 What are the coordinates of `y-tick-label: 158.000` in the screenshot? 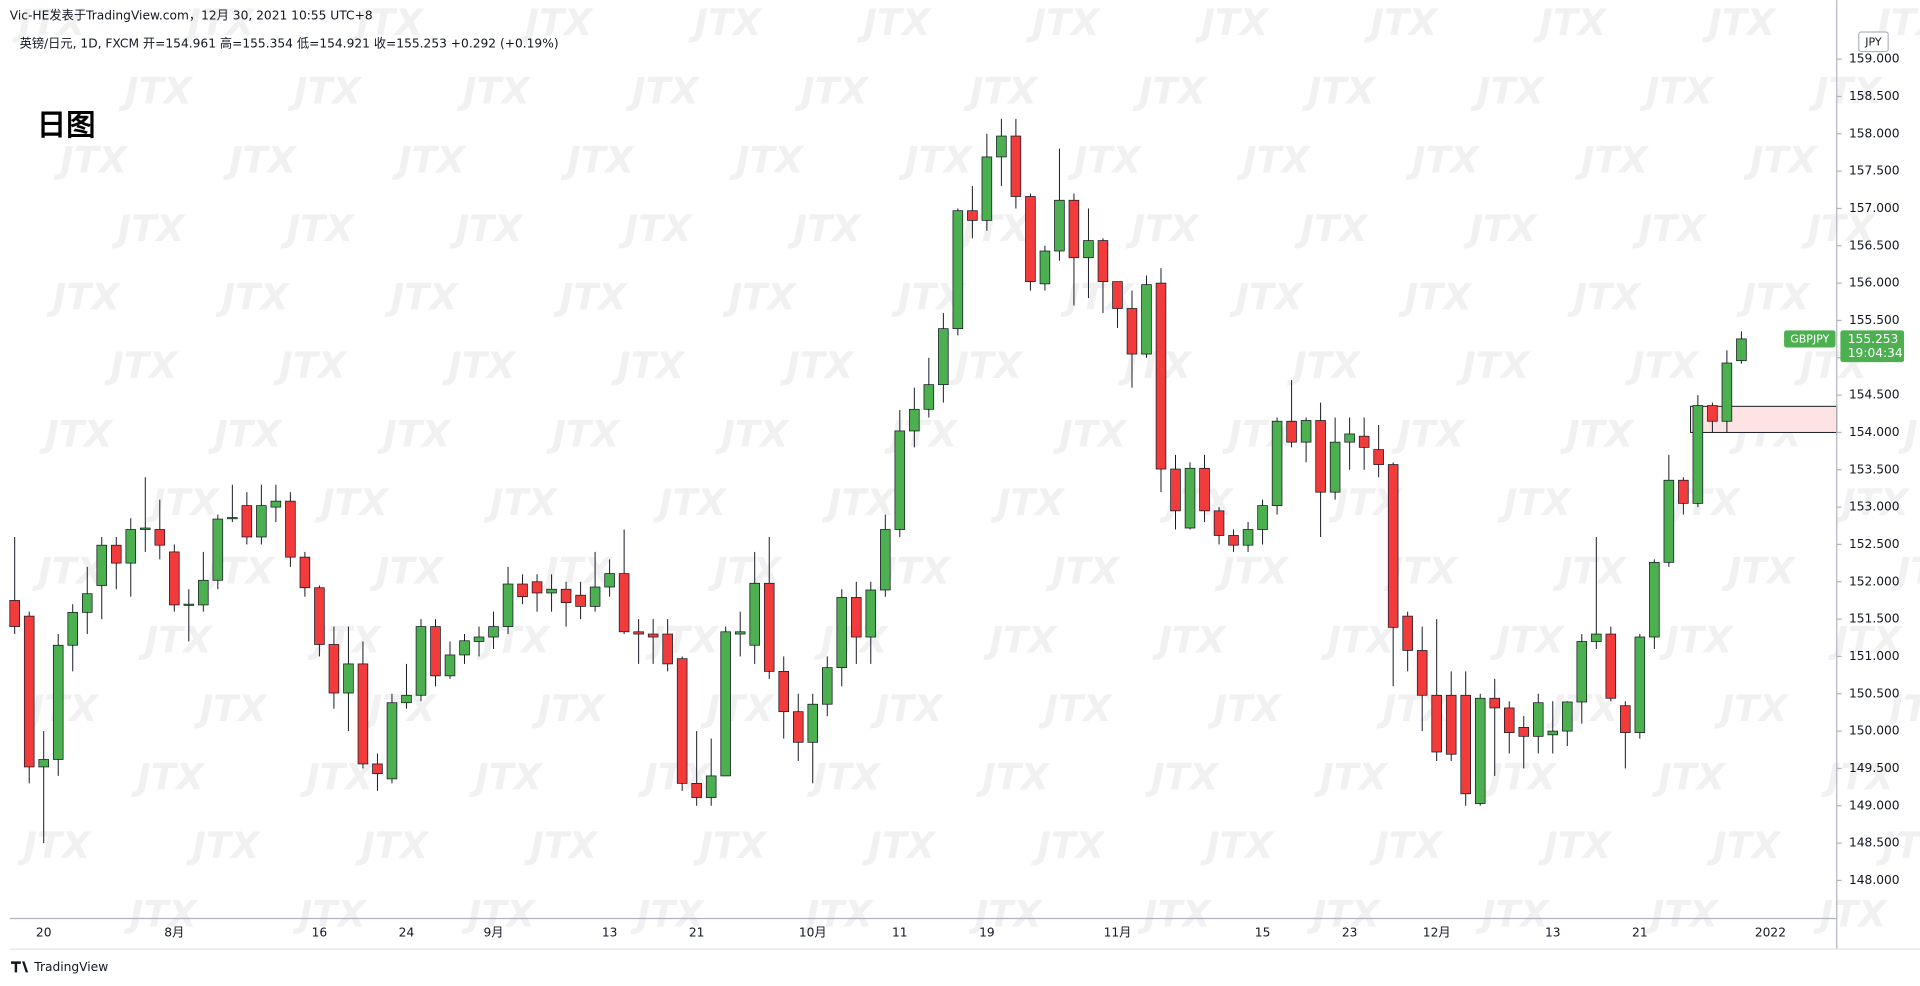 It's located at (1874, 133).